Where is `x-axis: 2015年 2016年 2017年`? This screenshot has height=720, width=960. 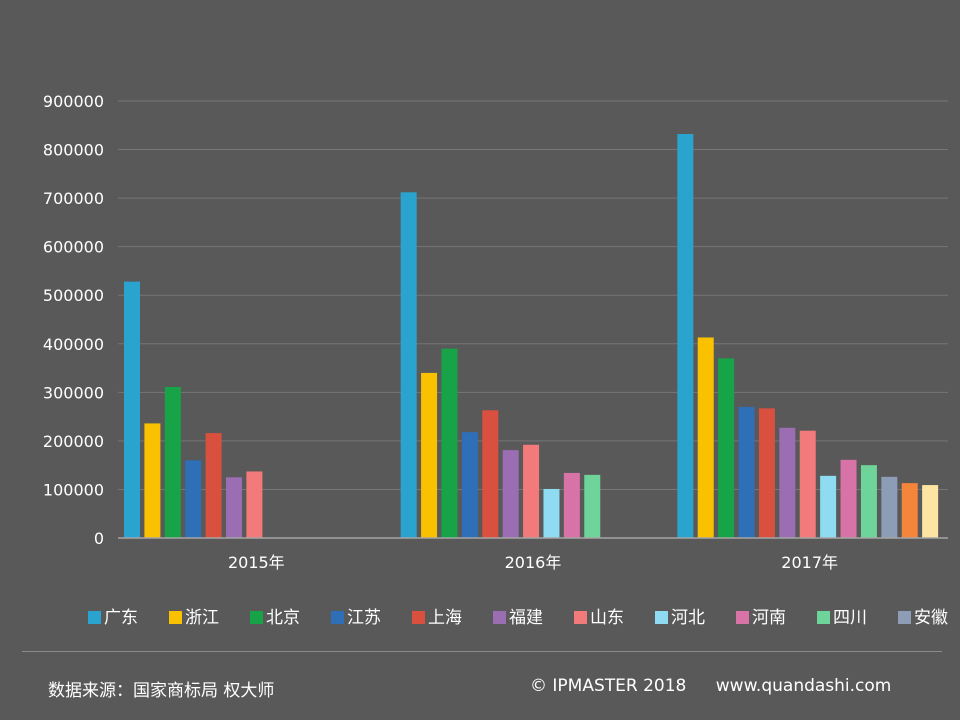 x-axis: 2015年 2016年 2017年 is located at coordinates (533, 554).